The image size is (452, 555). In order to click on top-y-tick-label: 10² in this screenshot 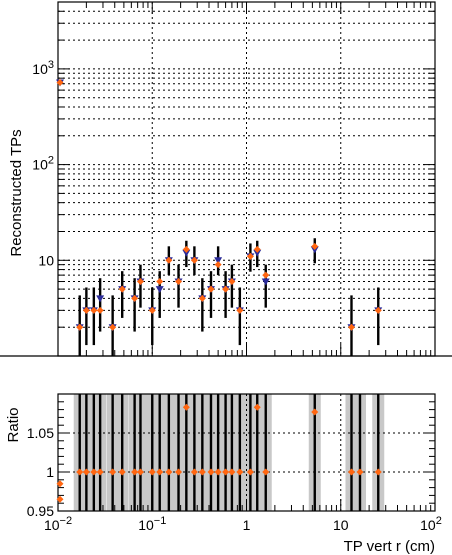, I will do `click(43, 164)`.